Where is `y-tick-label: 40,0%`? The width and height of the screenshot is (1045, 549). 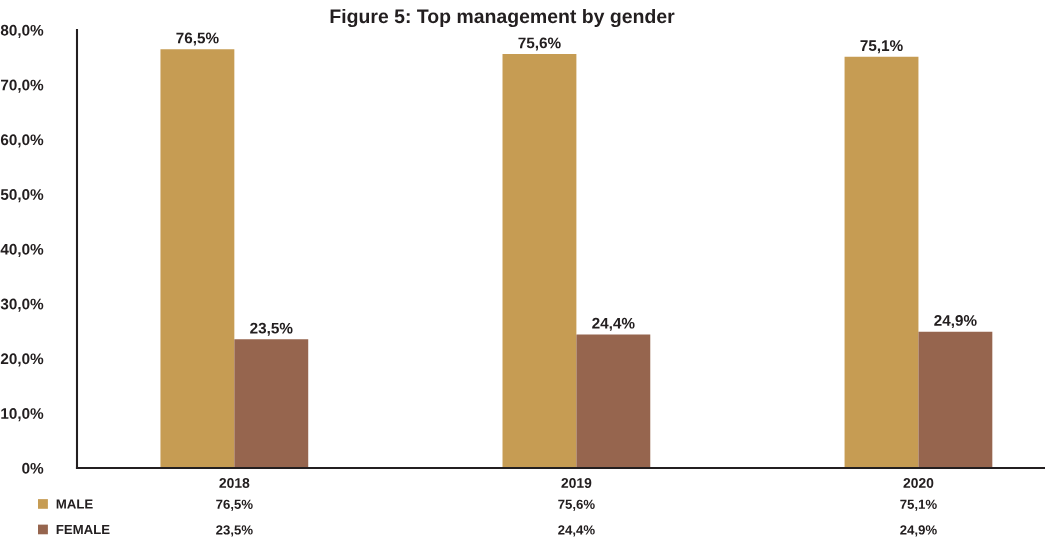
y-tick-label: 40,0% is located at coordinates (22, 250).